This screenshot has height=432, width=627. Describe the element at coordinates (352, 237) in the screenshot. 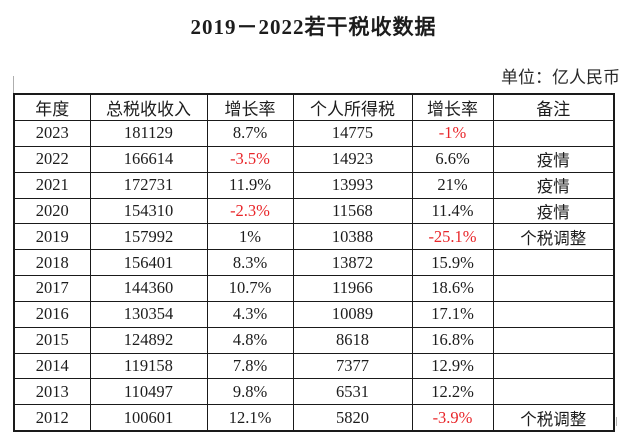

I see `table-cell: 10388` at that location.